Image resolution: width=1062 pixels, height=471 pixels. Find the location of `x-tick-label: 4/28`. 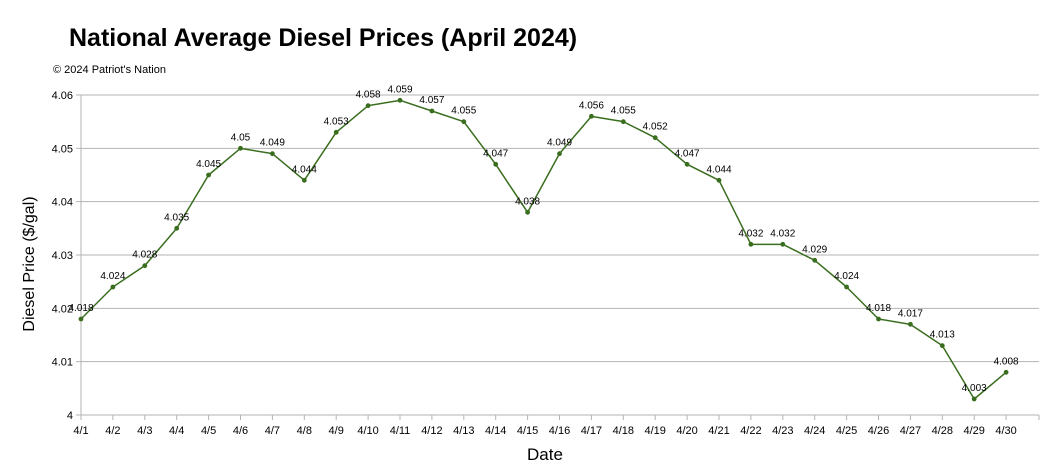

x-tick-label: 4/28 is located at coordinates (942, 431).